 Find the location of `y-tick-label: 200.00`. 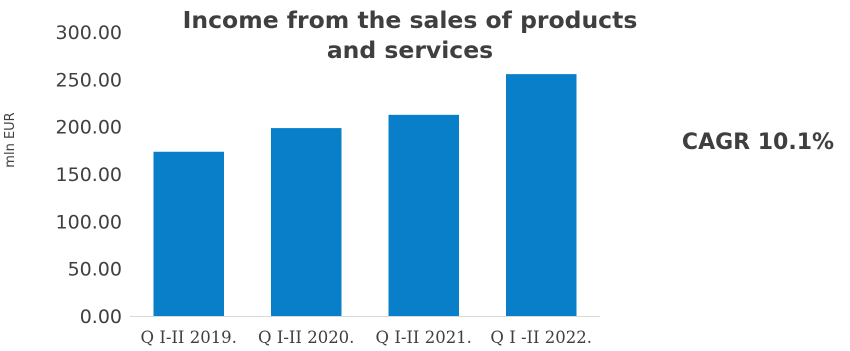

y-tick-label: 200.00 is located at coordinates (89, 128).